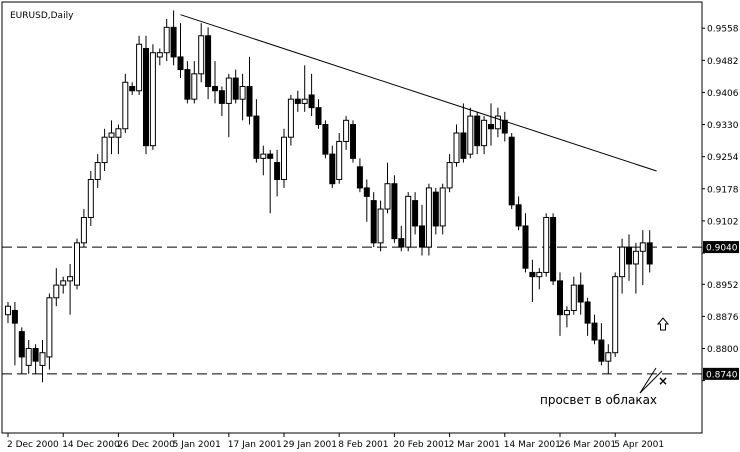  I want to click on chart-title: EURUSD,Daily, so click(42, 16).